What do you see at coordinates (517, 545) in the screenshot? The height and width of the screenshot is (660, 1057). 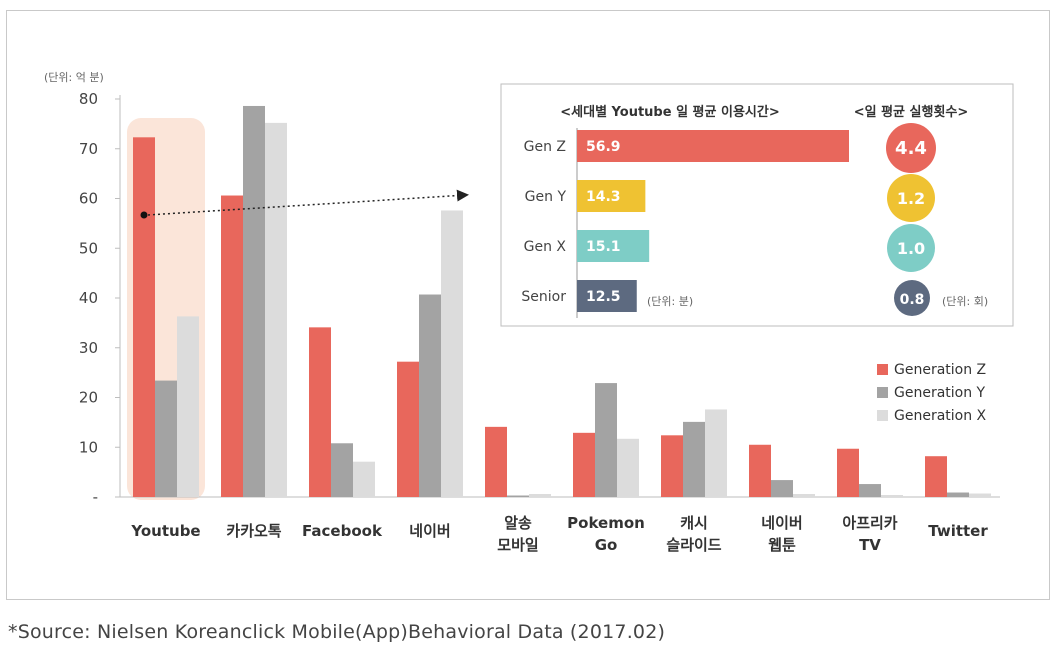 I see `x-tick-label: 모바일` at bounding box center [517, 545].